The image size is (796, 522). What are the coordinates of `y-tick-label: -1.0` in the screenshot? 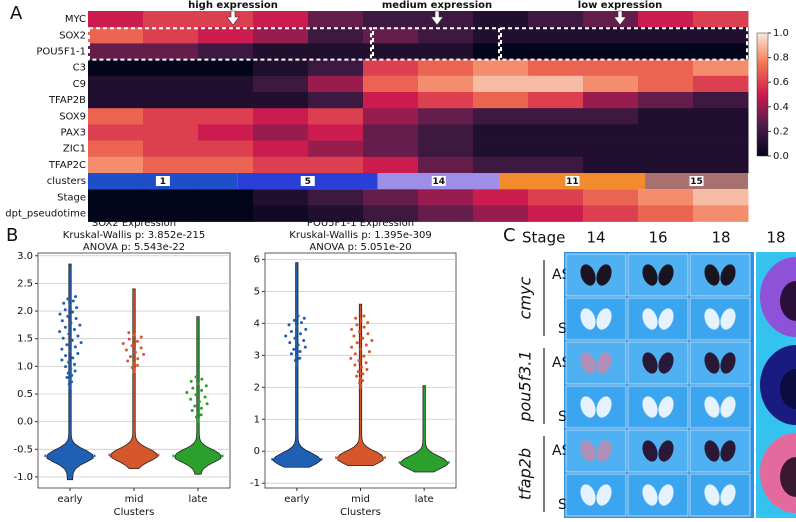 It's located at (23, 477).